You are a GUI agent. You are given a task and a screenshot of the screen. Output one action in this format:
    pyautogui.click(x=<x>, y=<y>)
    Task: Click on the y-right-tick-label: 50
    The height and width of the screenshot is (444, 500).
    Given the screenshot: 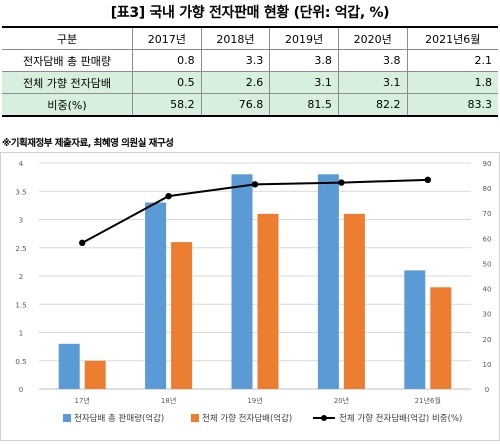 What is the action you would take?
    pyautogui.click(x=487, y=264)
    